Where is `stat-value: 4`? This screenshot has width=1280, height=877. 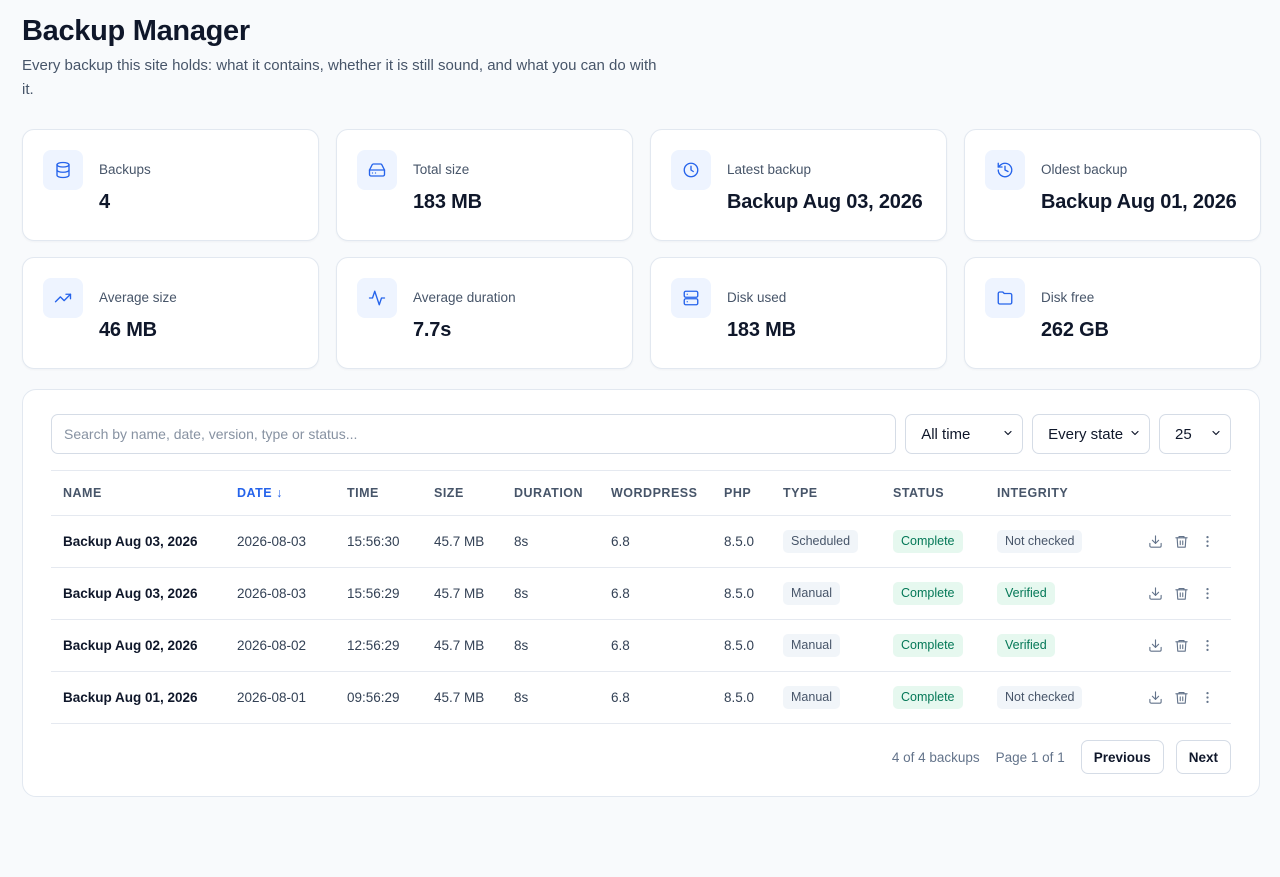 stat-value: 4 is located at coordinates (104, 202).